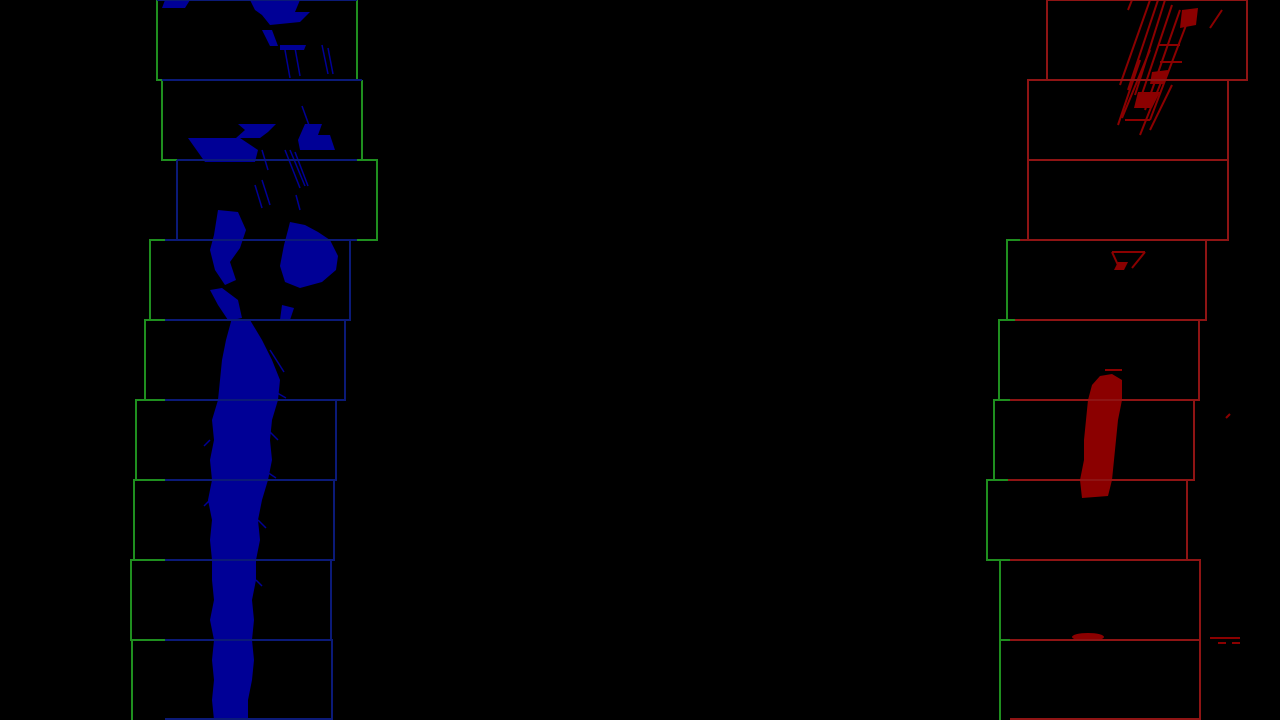 The image size is (1280, 720). Describe the element at coordinates (1101, 436) in the screenshot. I see `right-lane-body` at that location.